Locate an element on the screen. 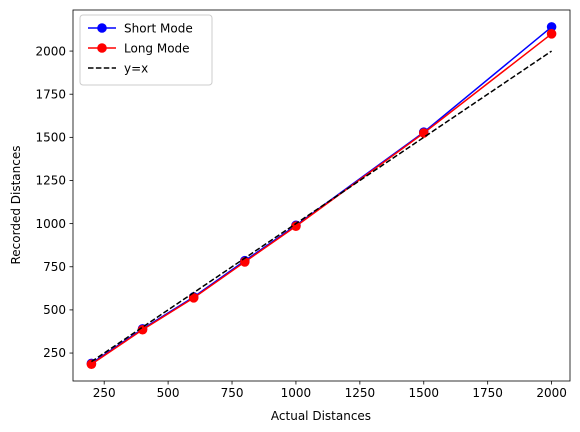 The image size is (580, 432). y-tick-label: 1500 is located at coordinates (50, 138).